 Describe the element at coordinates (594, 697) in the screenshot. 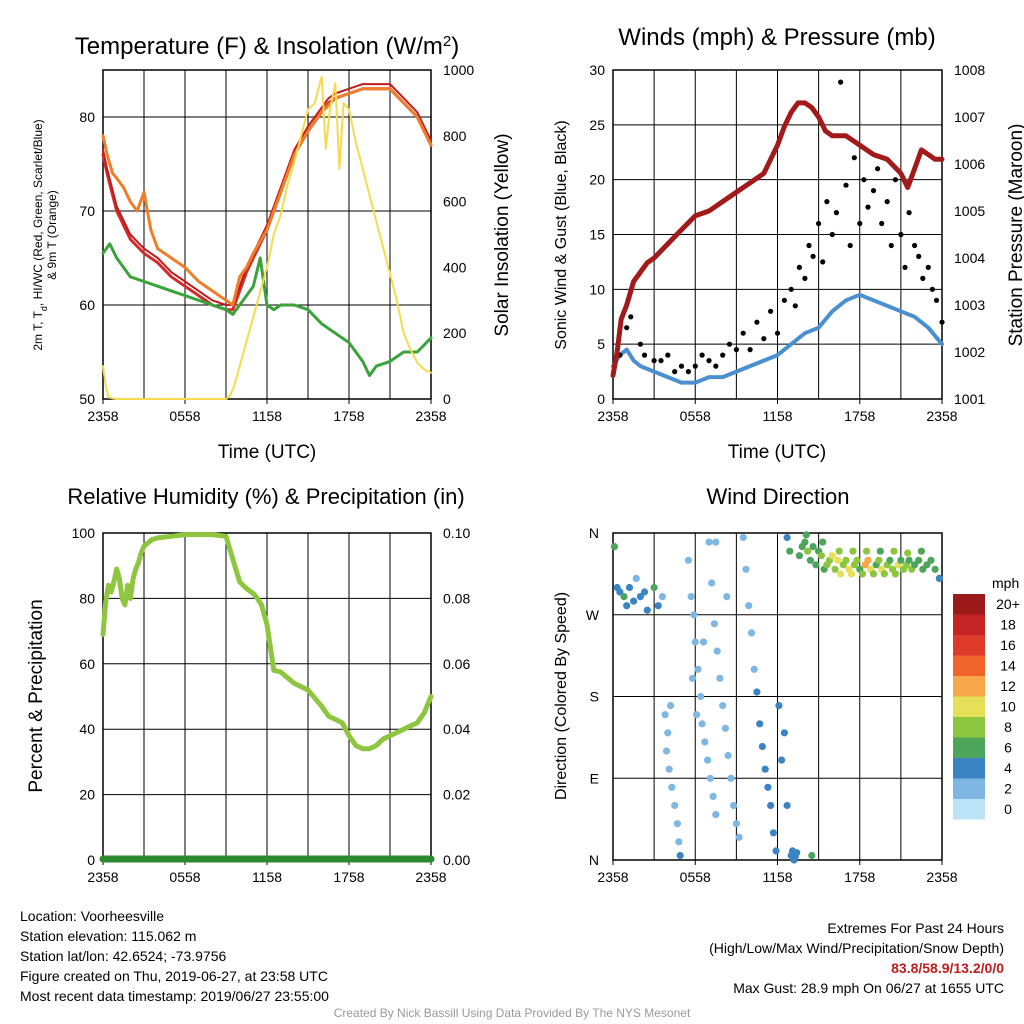

I see `direction-ytick-label: S` at that location.